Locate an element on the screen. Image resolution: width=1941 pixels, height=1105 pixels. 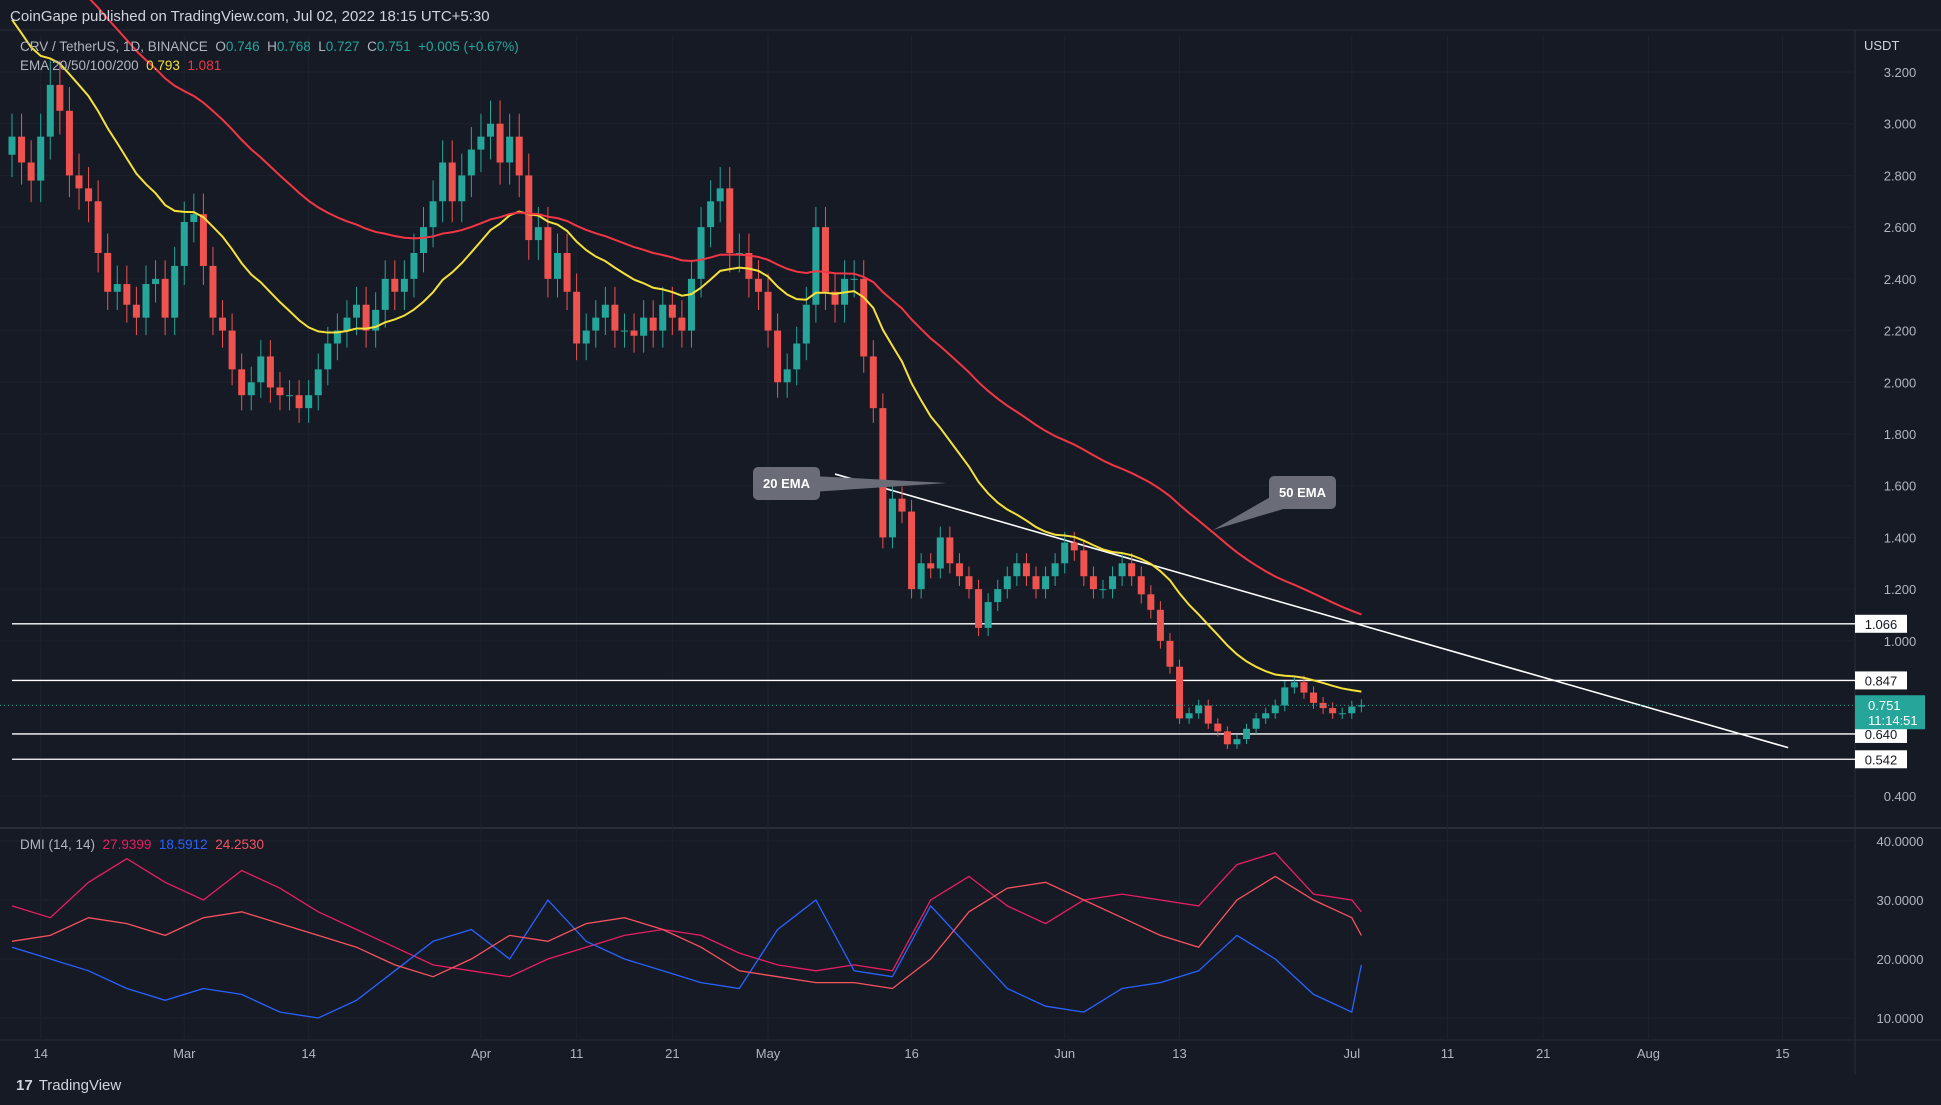
dmi-legend: DMI (14, 14) 27.9399 18.5912 24.2530 is located at coordinates (142, 844).